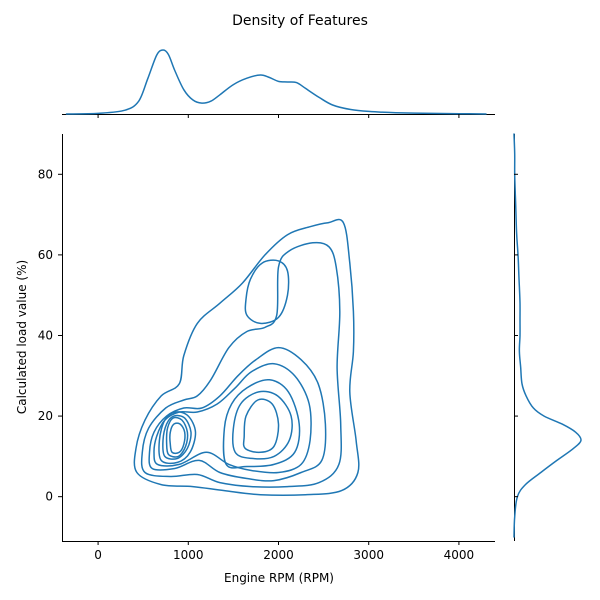 This screenshot has width=600, height=600. Describe the element at coordinates (368, 555) in the screenshot. I see `x-tick-label: 3000` at that location.